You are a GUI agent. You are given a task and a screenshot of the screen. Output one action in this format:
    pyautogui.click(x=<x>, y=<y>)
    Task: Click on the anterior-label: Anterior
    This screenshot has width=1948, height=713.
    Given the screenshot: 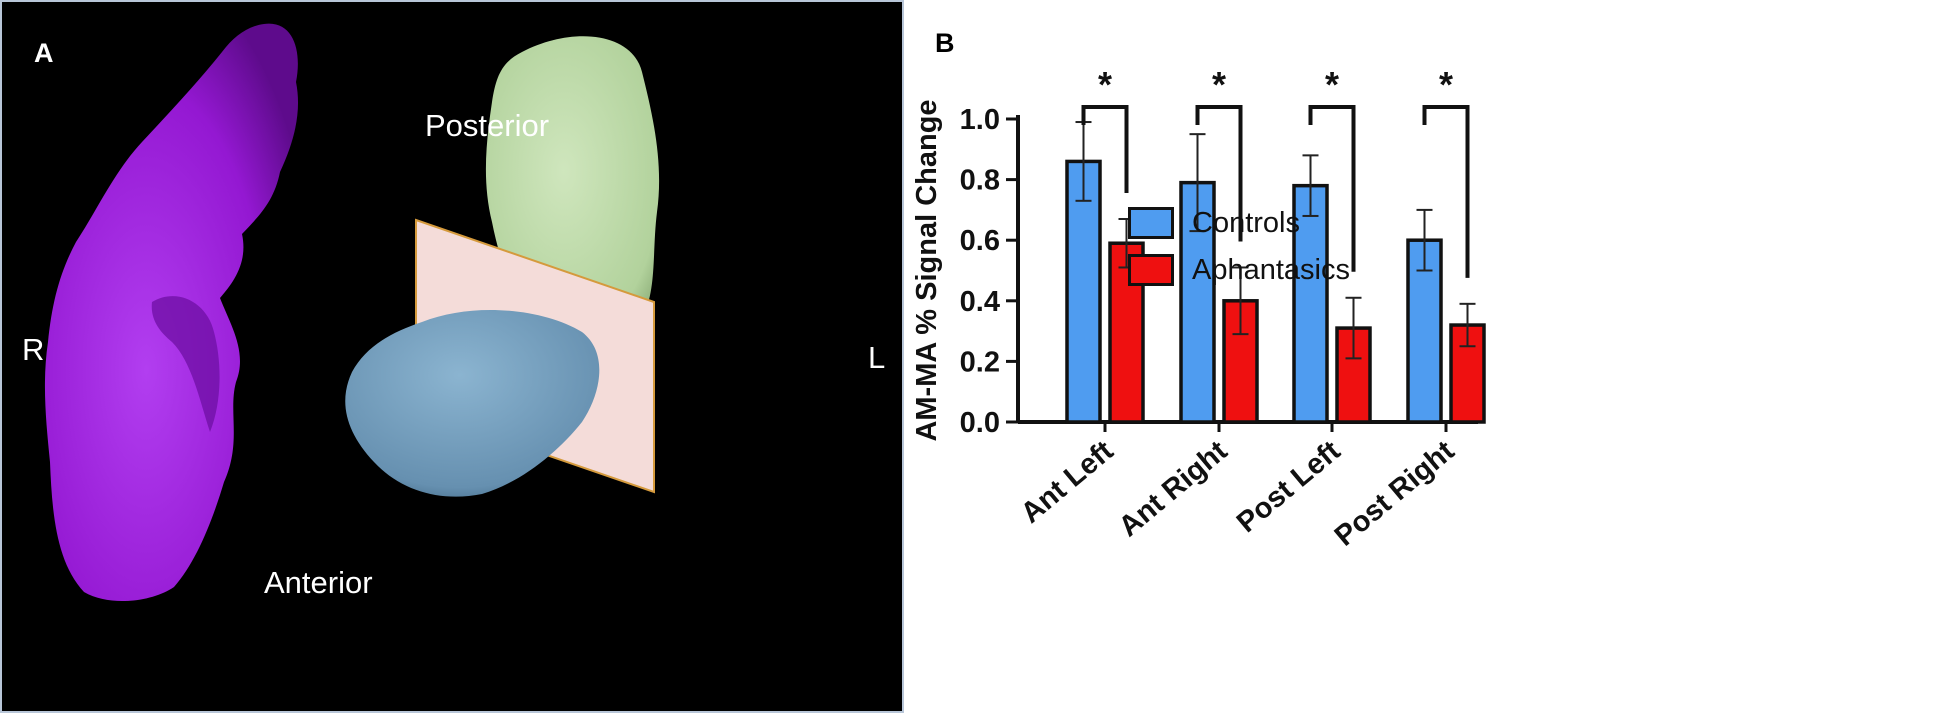 What is the action you would take?
    pyautogui.click(x=318, y=582)
    